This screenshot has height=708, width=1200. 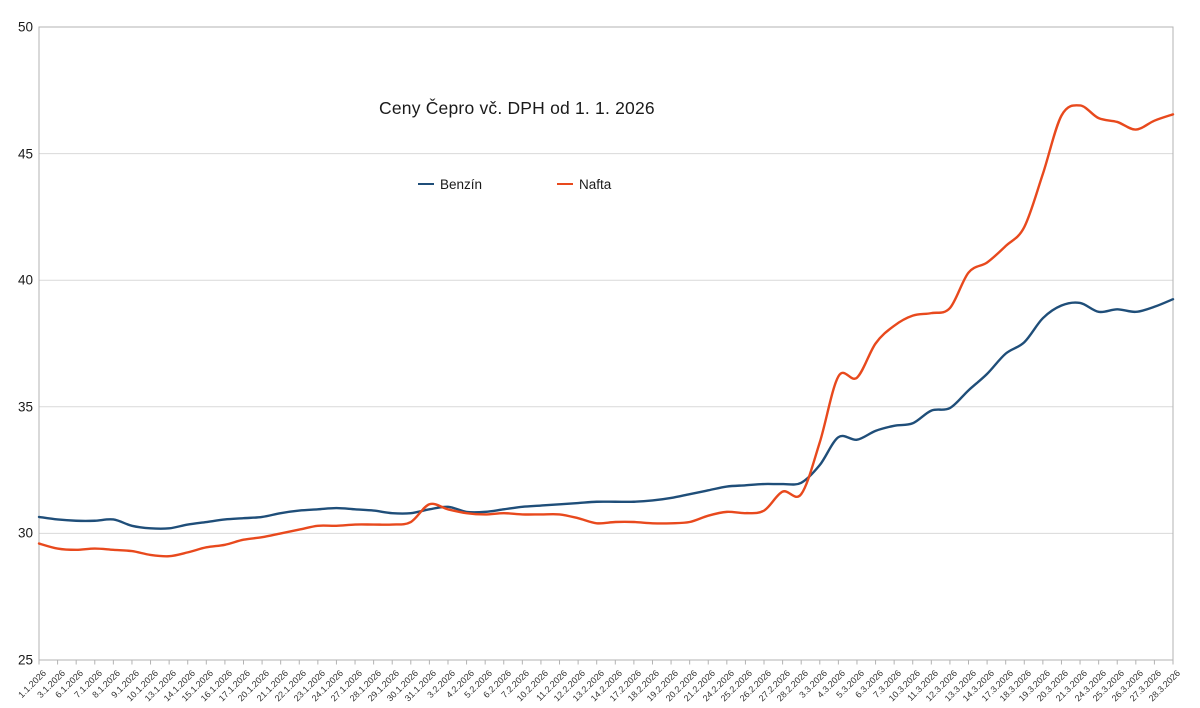 I want to click on y-axis-label-25: 25, so click(x=25, y=660).